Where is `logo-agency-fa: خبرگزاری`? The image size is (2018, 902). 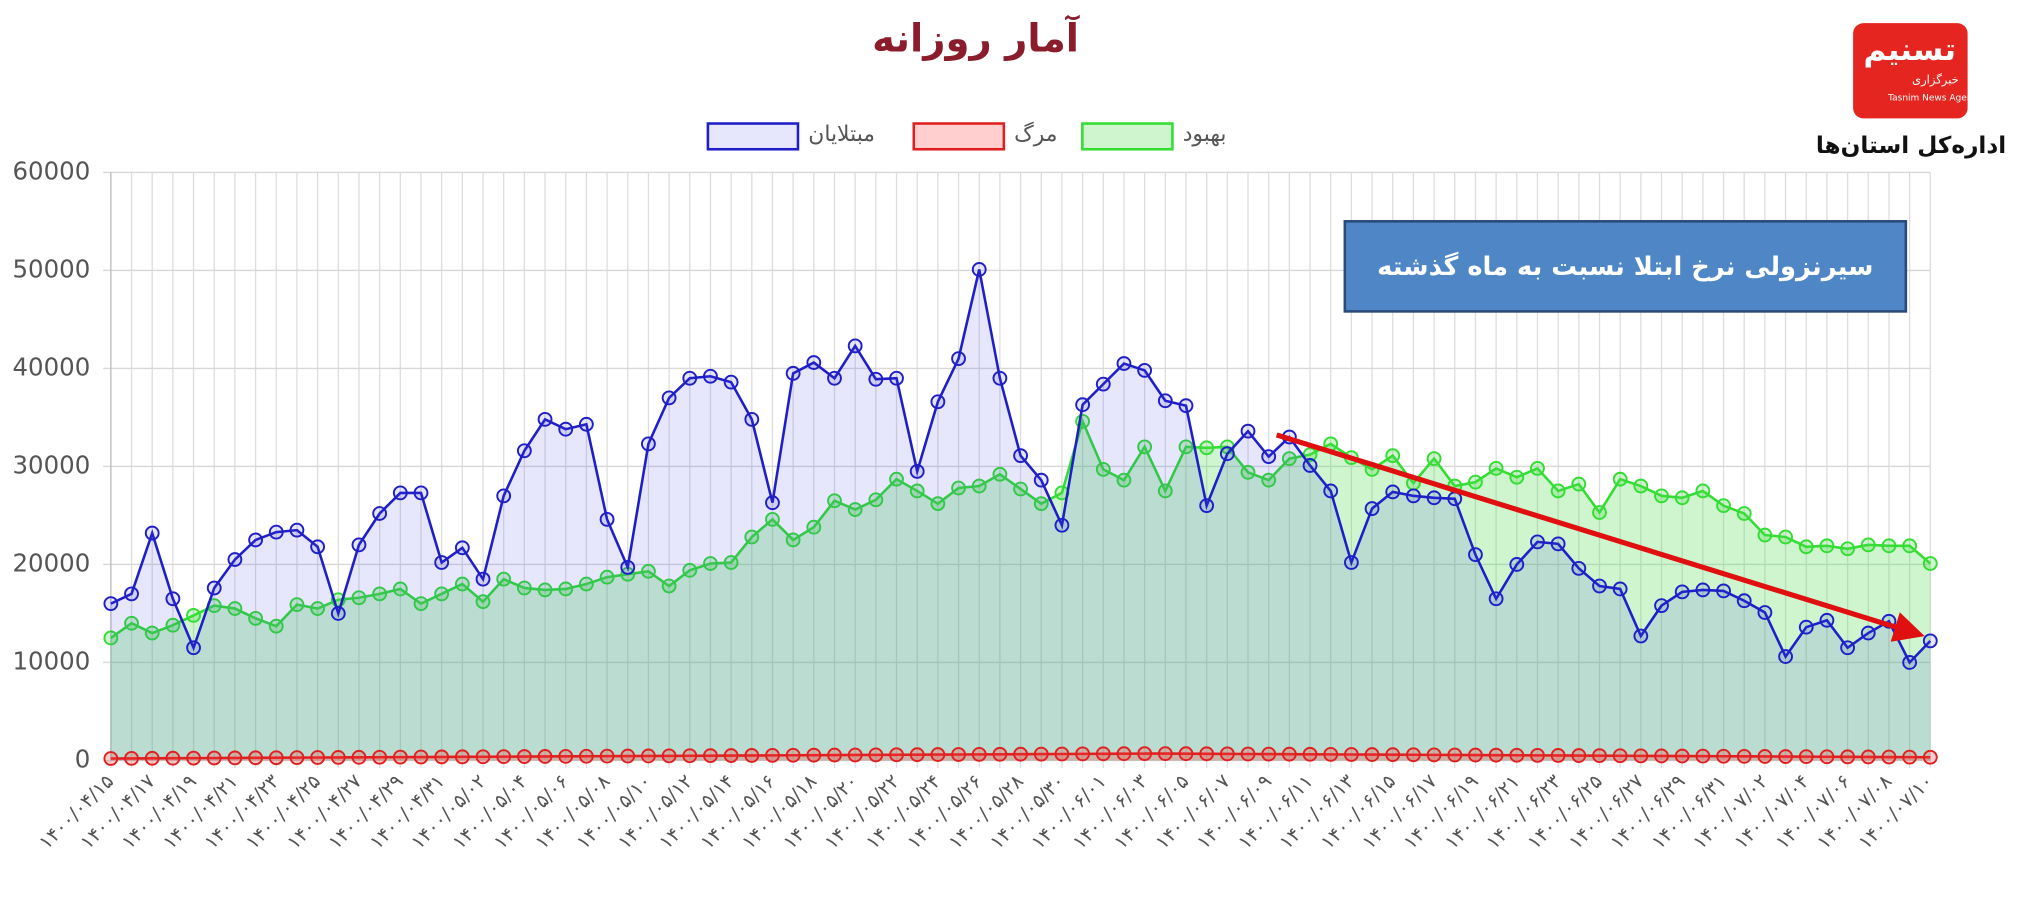
logo-agency-fa: خبرگزاری is located at coordinates (1935, 79).